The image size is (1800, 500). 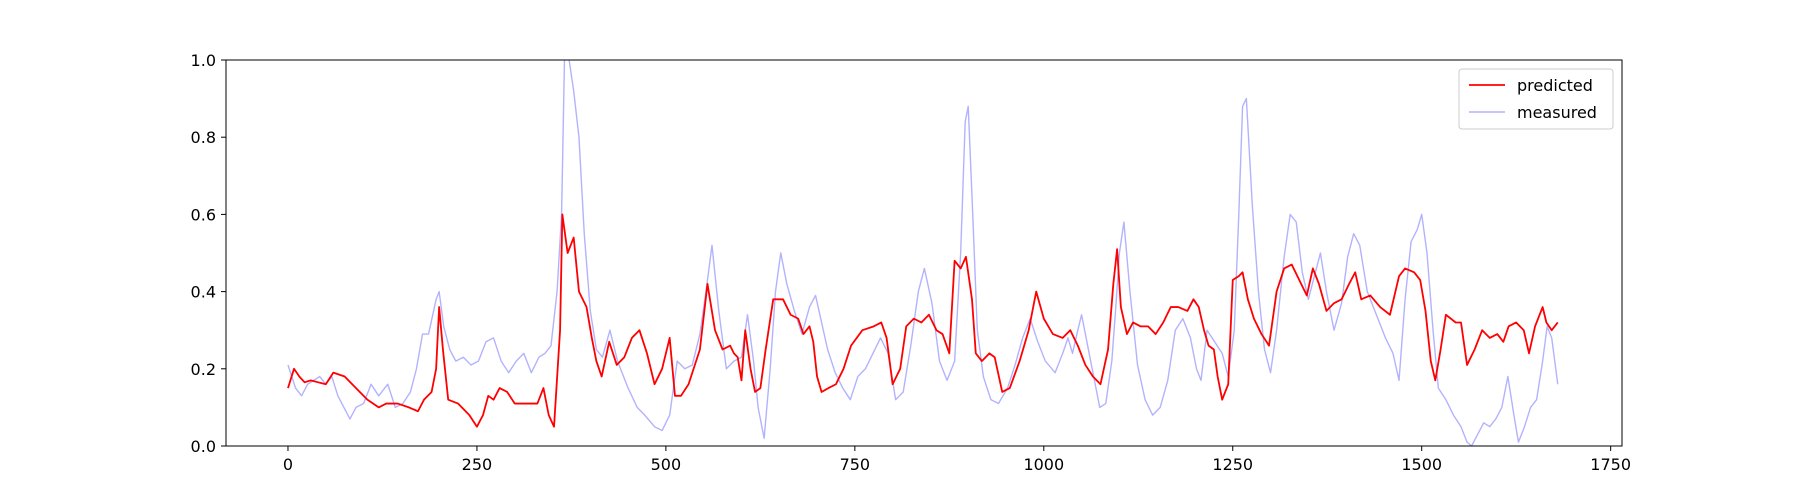 What do you see at coordinates (203, 60) in the screenshot?
I see `y-tick-label: 1.0` at bounding box center [203, 60].